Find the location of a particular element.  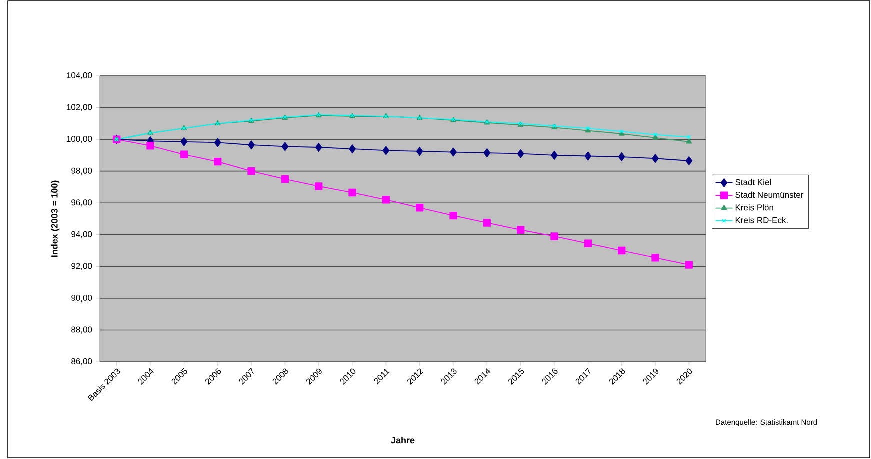

legend-label: Kreis Plön is located at coordinates (755, 207).